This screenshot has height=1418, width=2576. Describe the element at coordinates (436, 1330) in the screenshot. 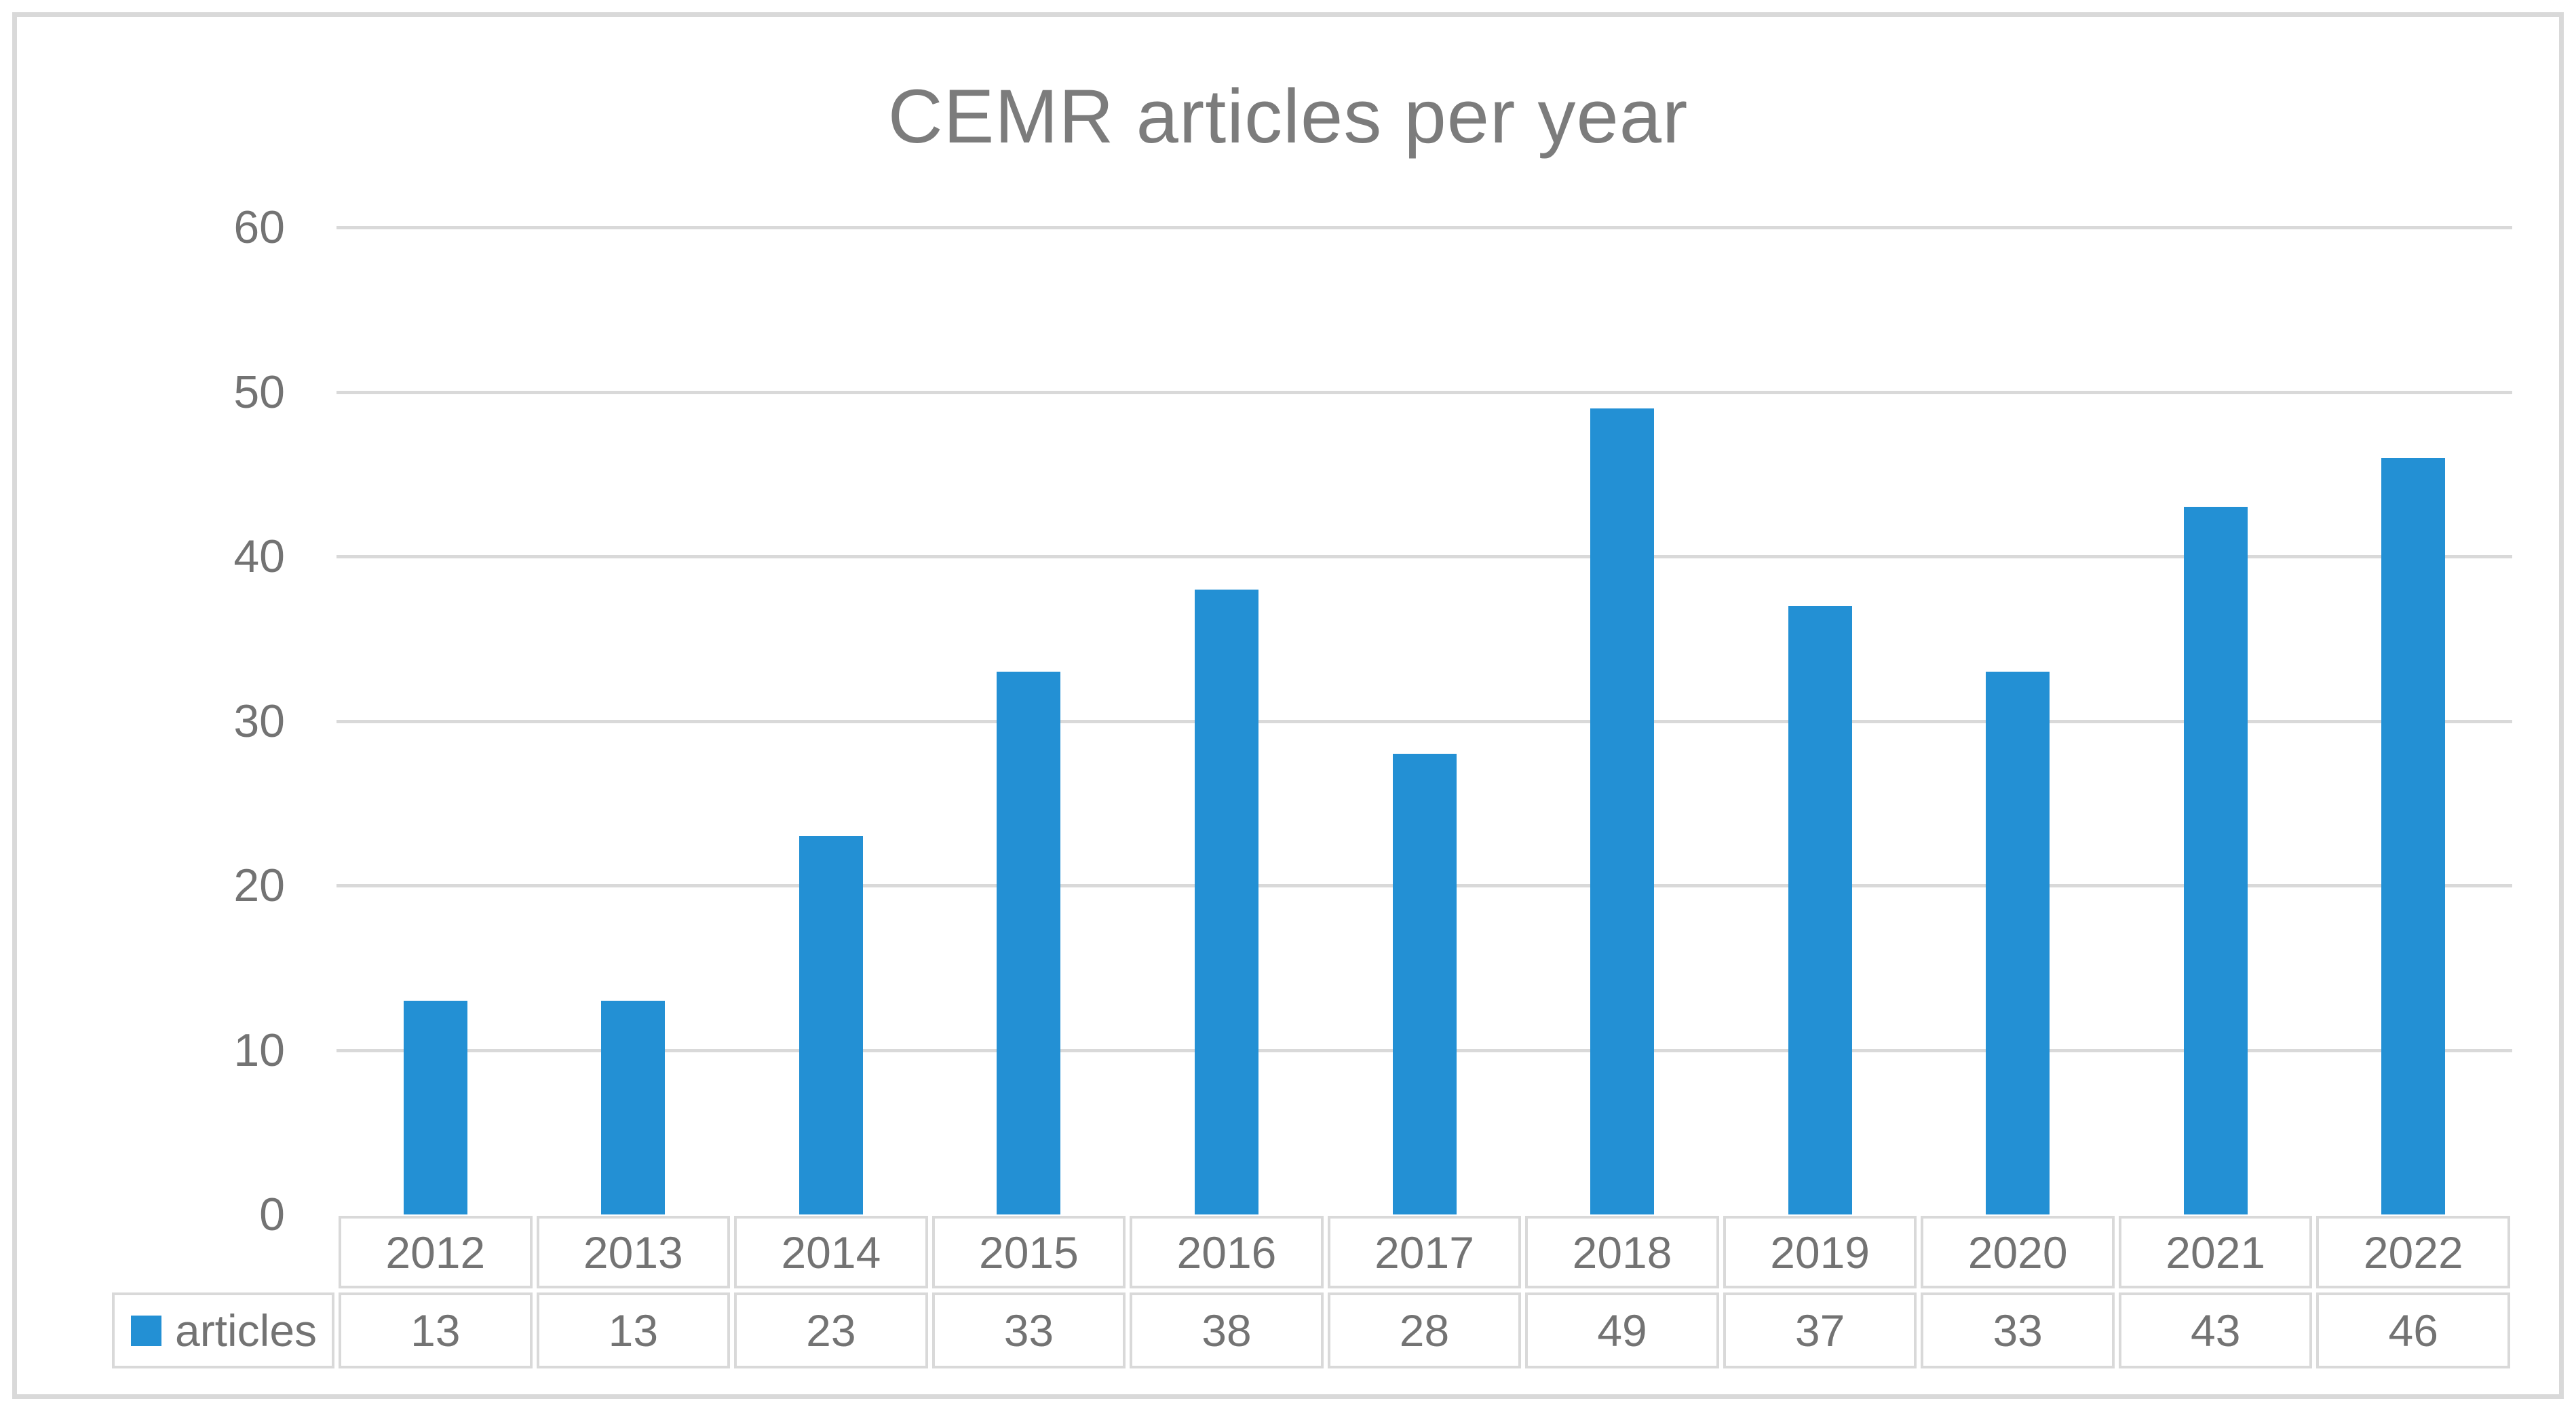

I see `table-value-cell-2012: 13` at that location.